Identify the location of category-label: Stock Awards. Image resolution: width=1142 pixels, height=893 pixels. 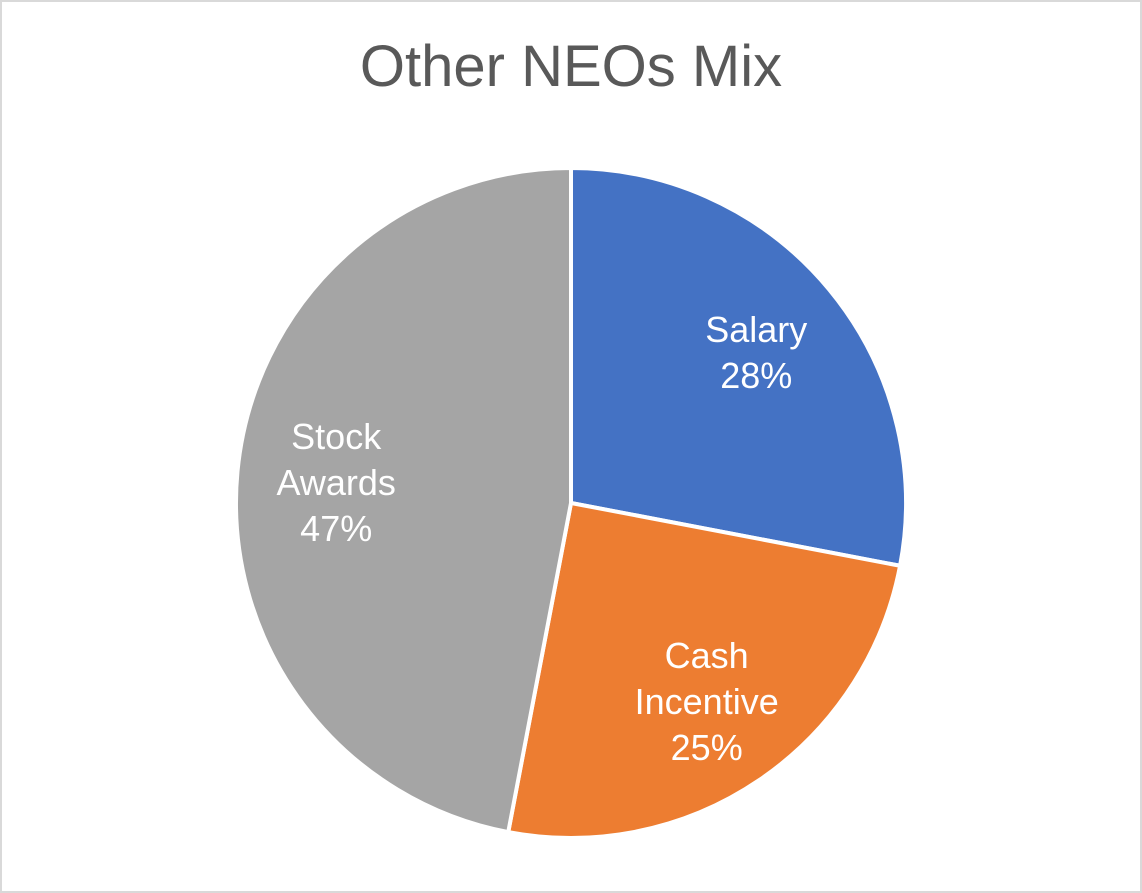
(336, 459).